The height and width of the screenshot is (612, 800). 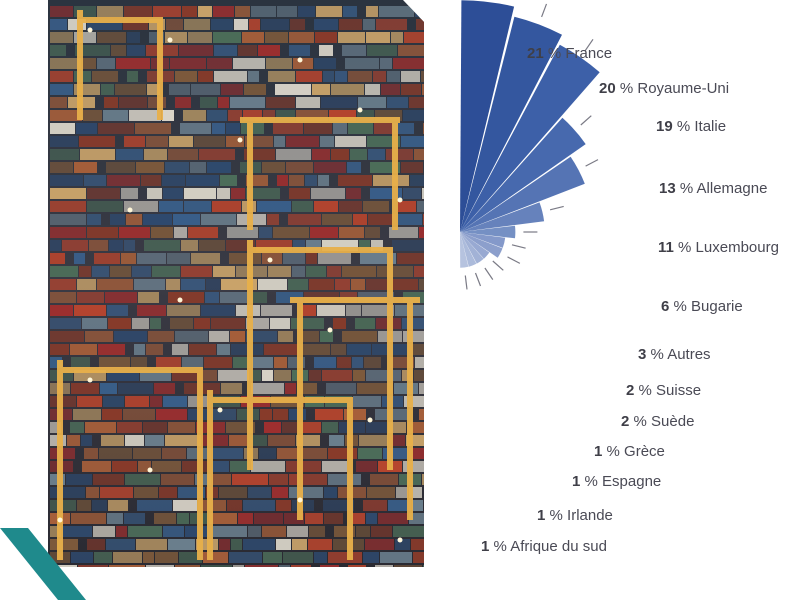 I want to click on data-label: 13 % Allemagne, so click(x=713, y=188).